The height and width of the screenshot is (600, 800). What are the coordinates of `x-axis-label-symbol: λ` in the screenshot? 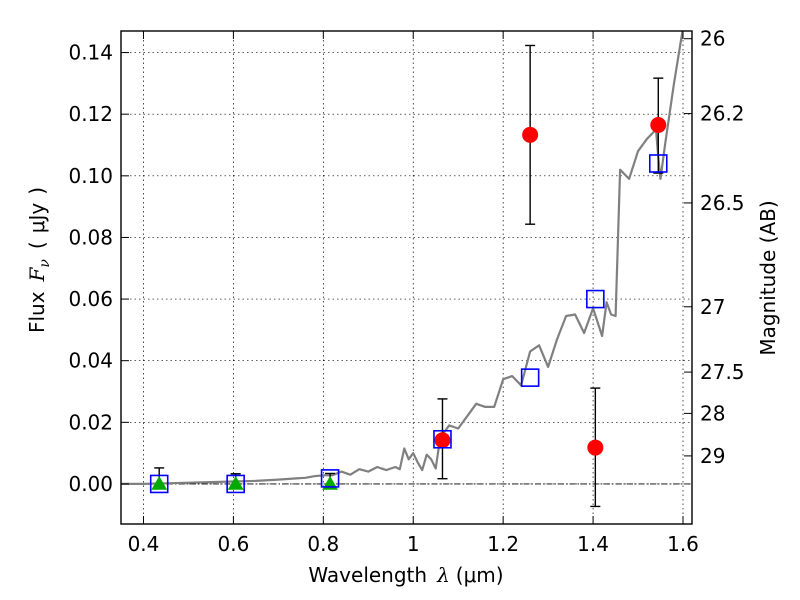 It's located at (443, 575).